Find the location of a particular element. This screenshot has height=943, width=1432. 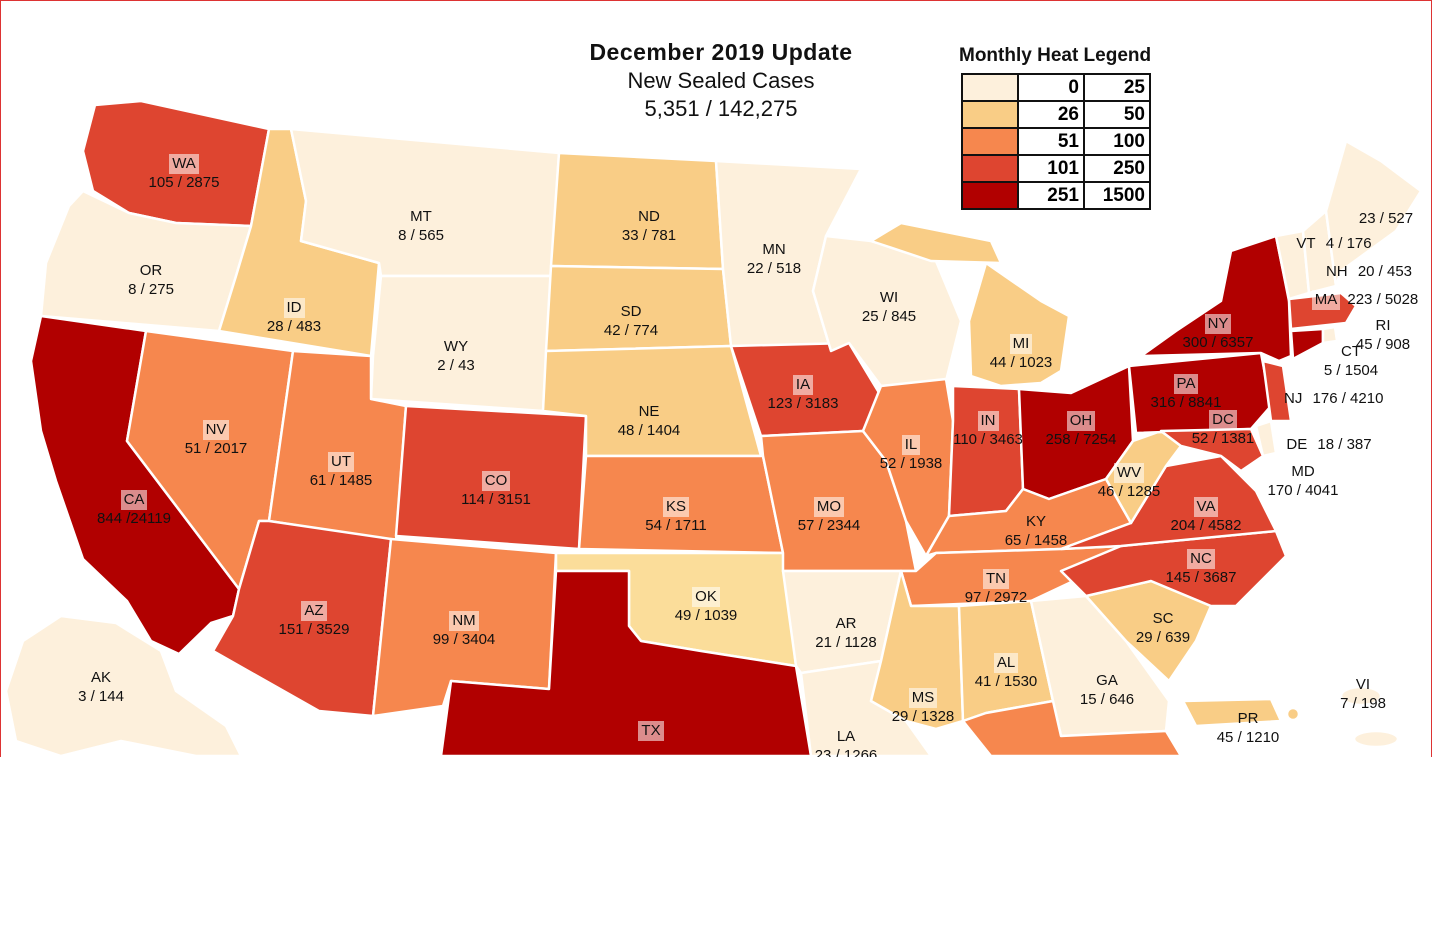

state-abbr: SC is located at coordinates (1163, 618).